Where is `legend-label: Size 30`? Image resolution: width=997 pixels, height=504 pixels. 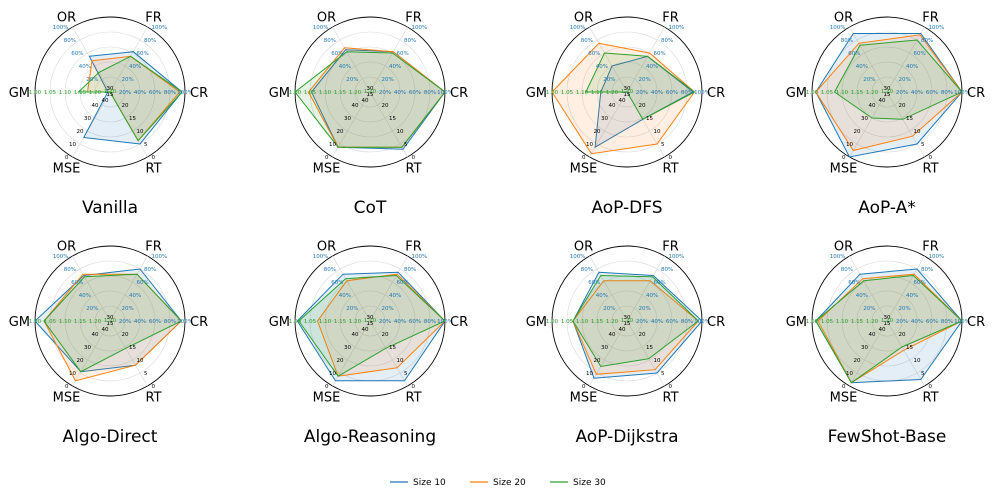
legend-label: Size 30 is located at coordinates (589, 483).